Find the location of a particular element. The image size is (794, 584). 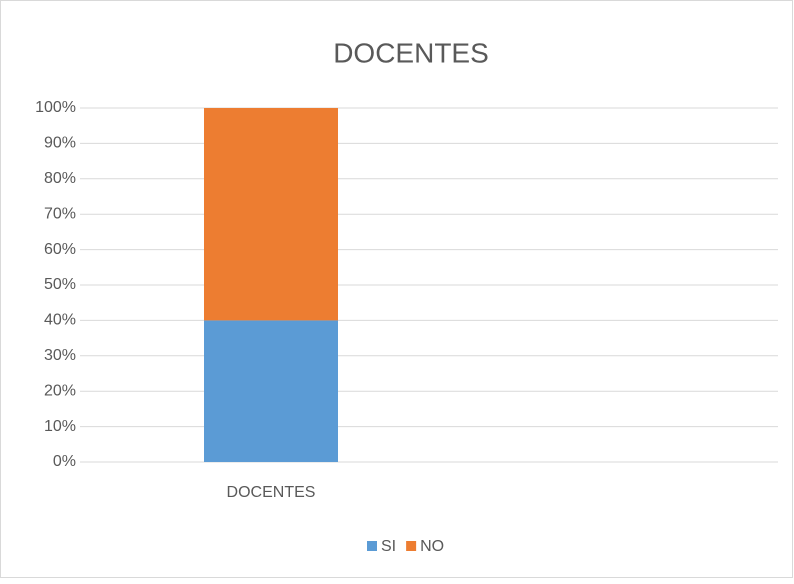

legend-label: NO is located at coordinates (432, 546).